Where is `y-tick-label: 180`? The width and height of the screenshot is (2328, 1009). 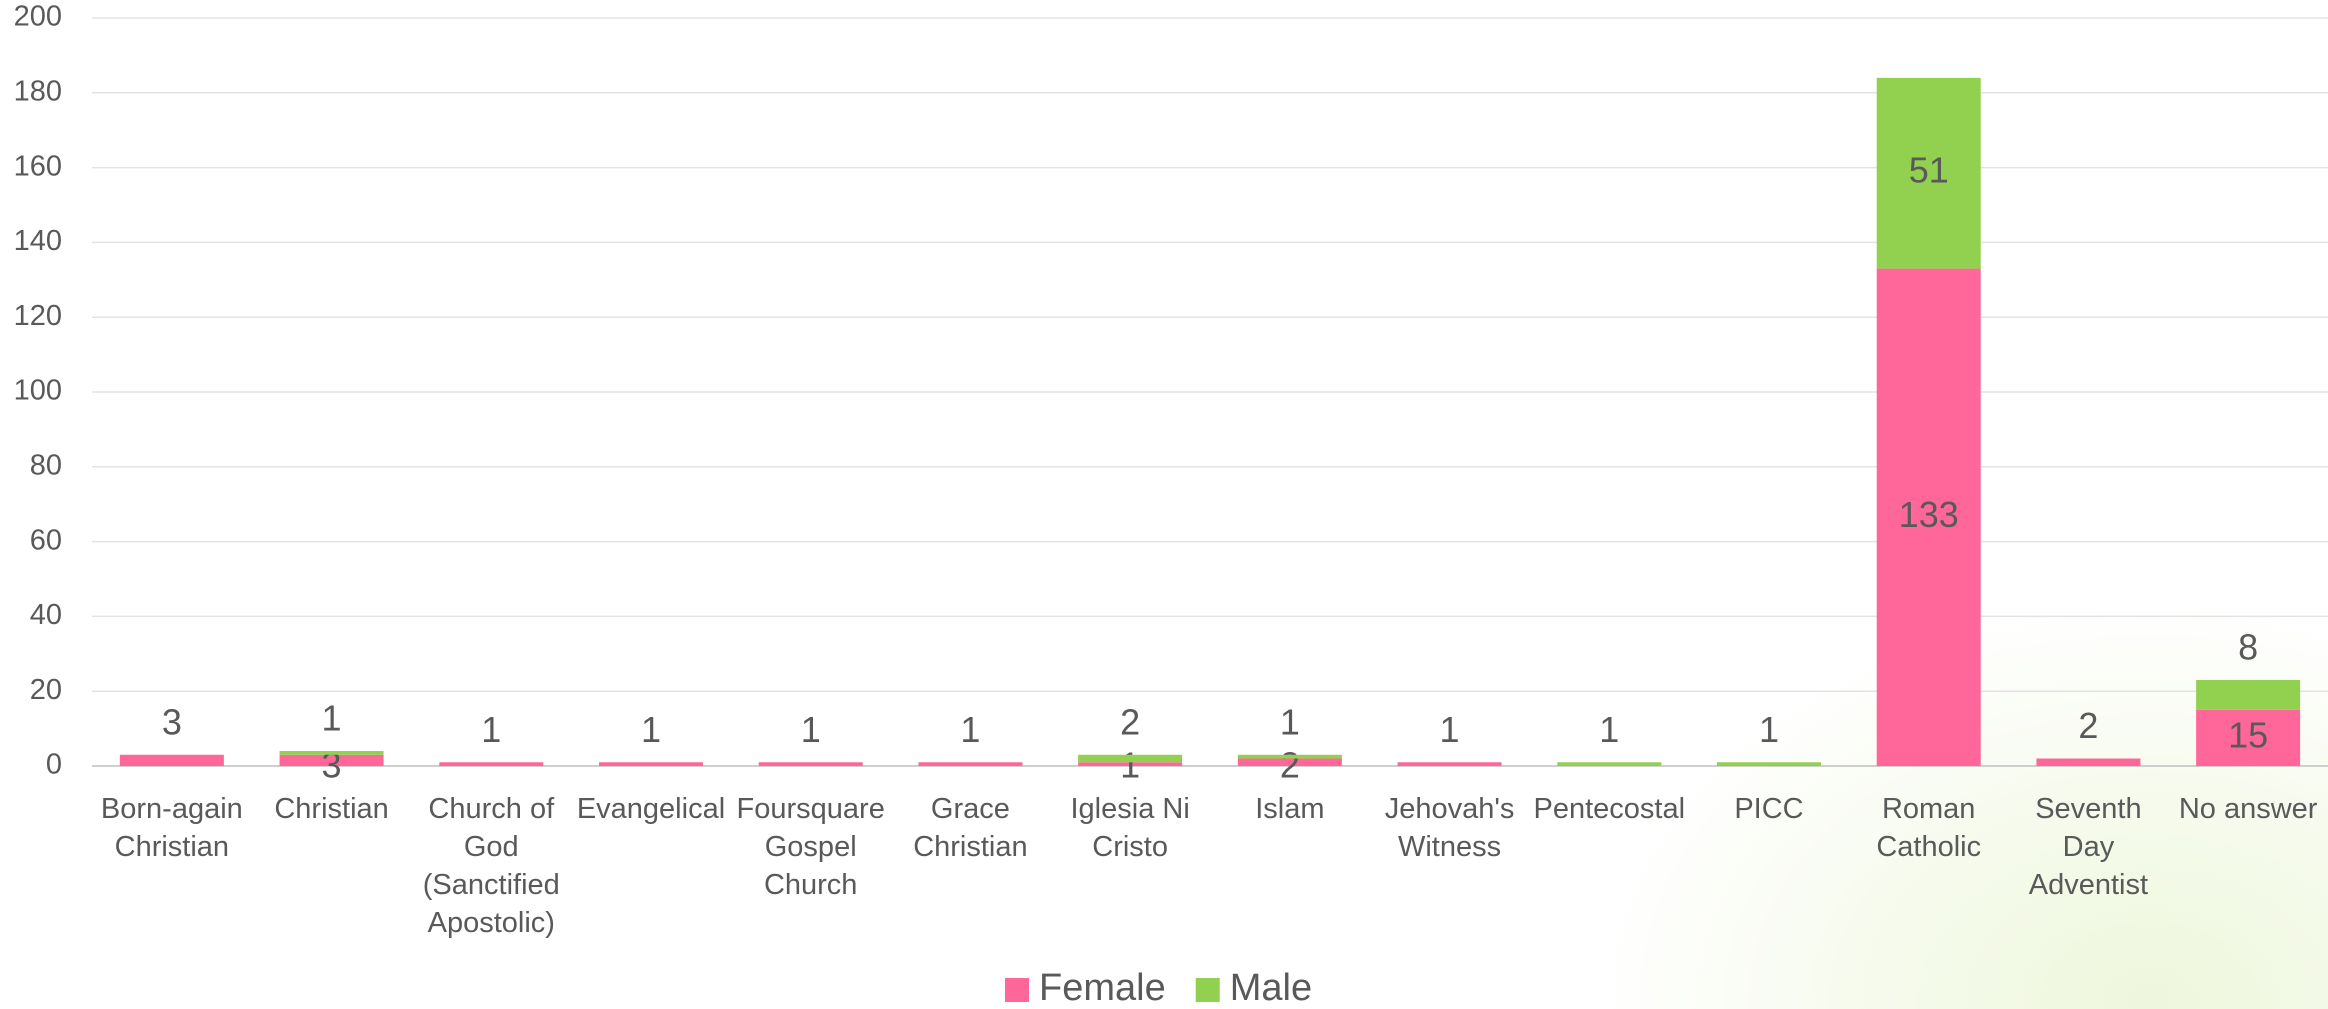 y-tick-label: 180 is located at coordinates (38, 91).